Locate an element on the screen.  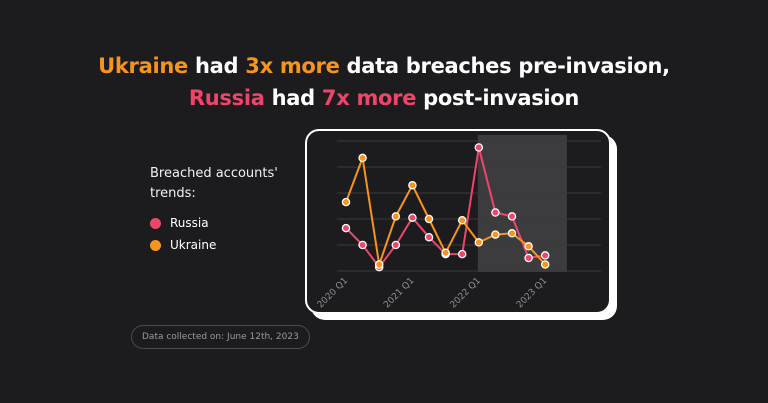
headline-7x-more: 7x more is located at coordinates (369, 98).